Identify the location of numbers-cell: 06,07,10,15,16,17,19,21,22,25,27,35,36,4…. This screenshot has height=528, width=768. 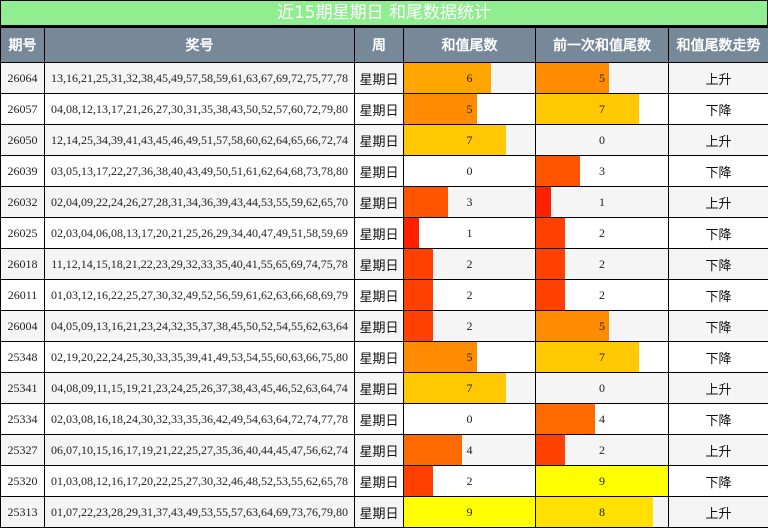
(200, 450).